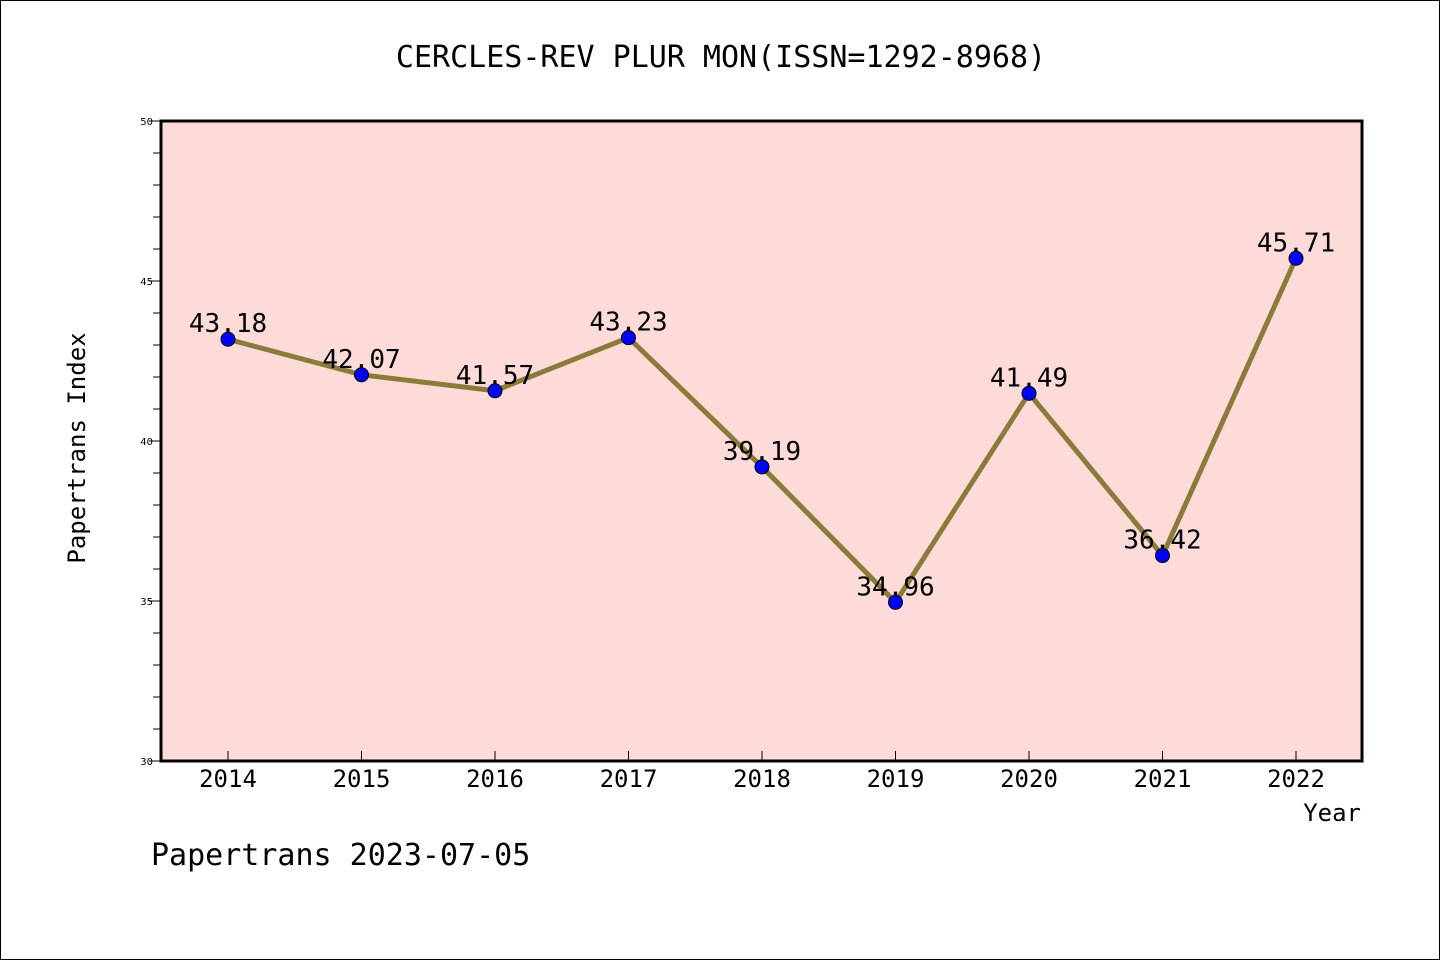 This screenshot has width=1440, height=966. What do you see at coordinates (1296, 243) in the screenshot?
I see `data-label: 45.71` at bounding box center [1296, 243].